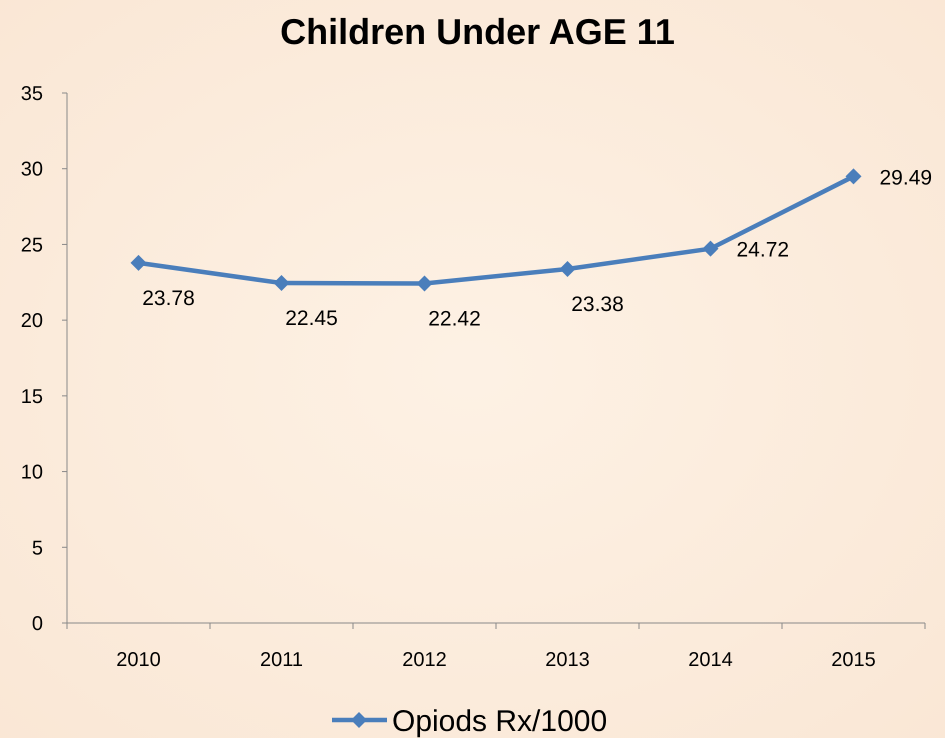 This screenshot has width=945, height=738. What do you see at coordinates (31, 397) in the screenshot?
I see `y-tick-label: 15` at bounding box center [31, 397].